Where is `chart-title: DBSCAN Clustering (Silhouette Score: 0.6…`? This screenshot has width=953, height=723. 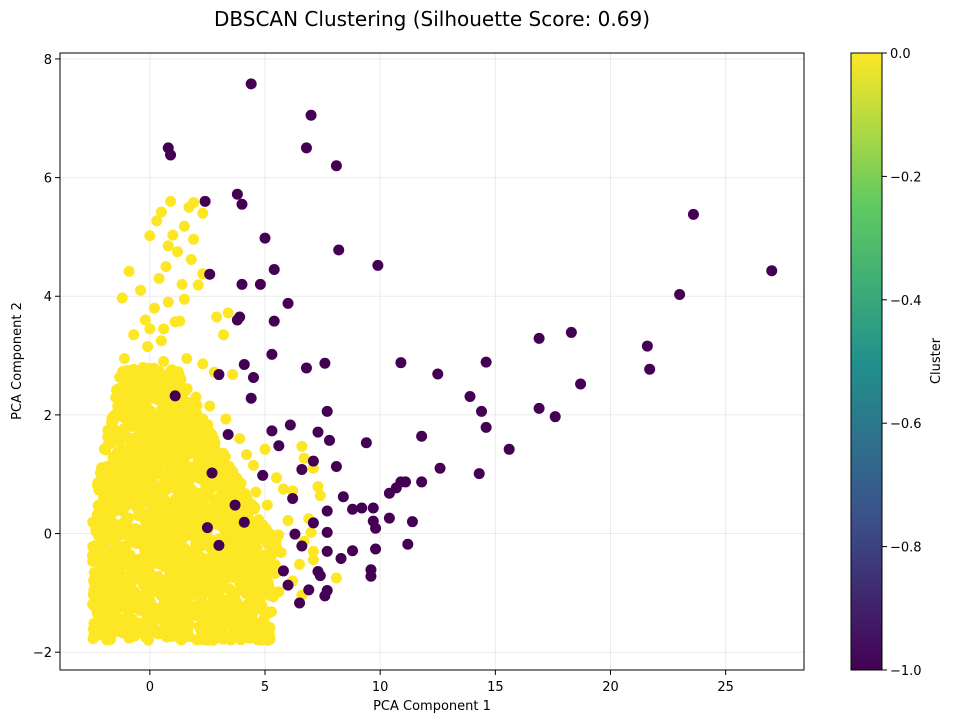 chart-title: DBSCAN Clustering (Silhouette Score: 0.6… is located at coordinates (432, 19).